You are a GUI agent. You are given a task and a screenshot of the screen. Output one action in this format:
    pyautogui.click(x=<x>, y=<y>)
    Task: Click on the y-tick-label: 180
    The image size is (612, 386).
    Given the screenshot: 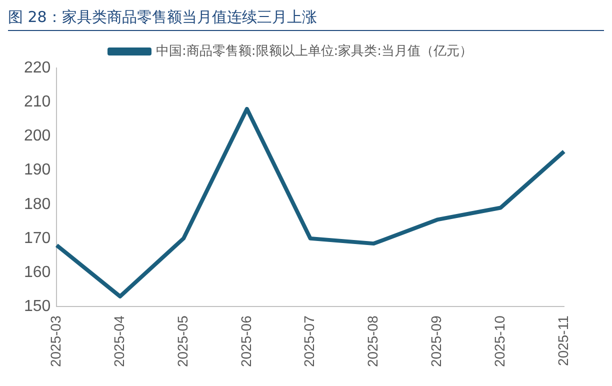 What is the action you would take?
    pyautogui.click(x=37, y=204)
    